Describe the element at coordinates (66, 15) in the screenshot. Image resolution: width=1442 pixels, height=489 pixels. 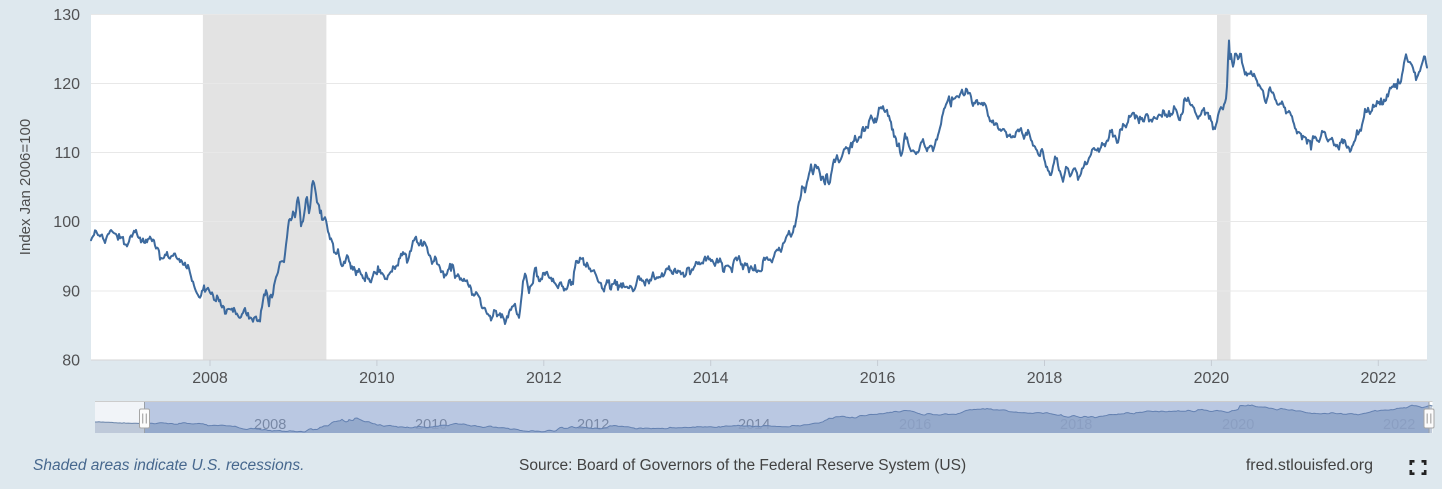
I see `svg-text: 130` at that location.